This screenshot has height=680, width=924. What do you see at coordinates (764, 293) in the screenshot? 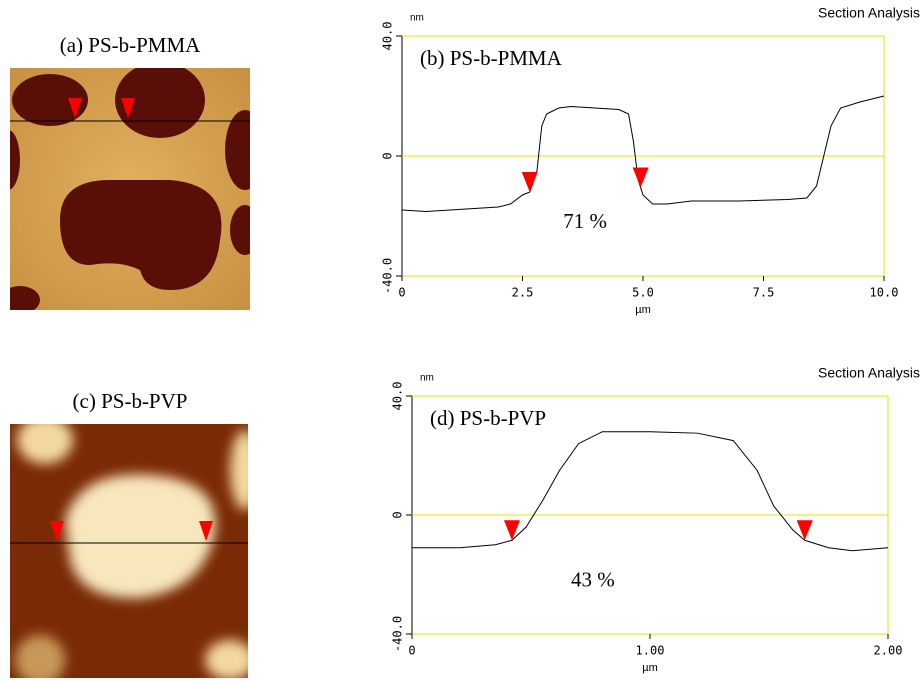
I see `x-tick-label: 7.5` at bounding box center [764, 293].